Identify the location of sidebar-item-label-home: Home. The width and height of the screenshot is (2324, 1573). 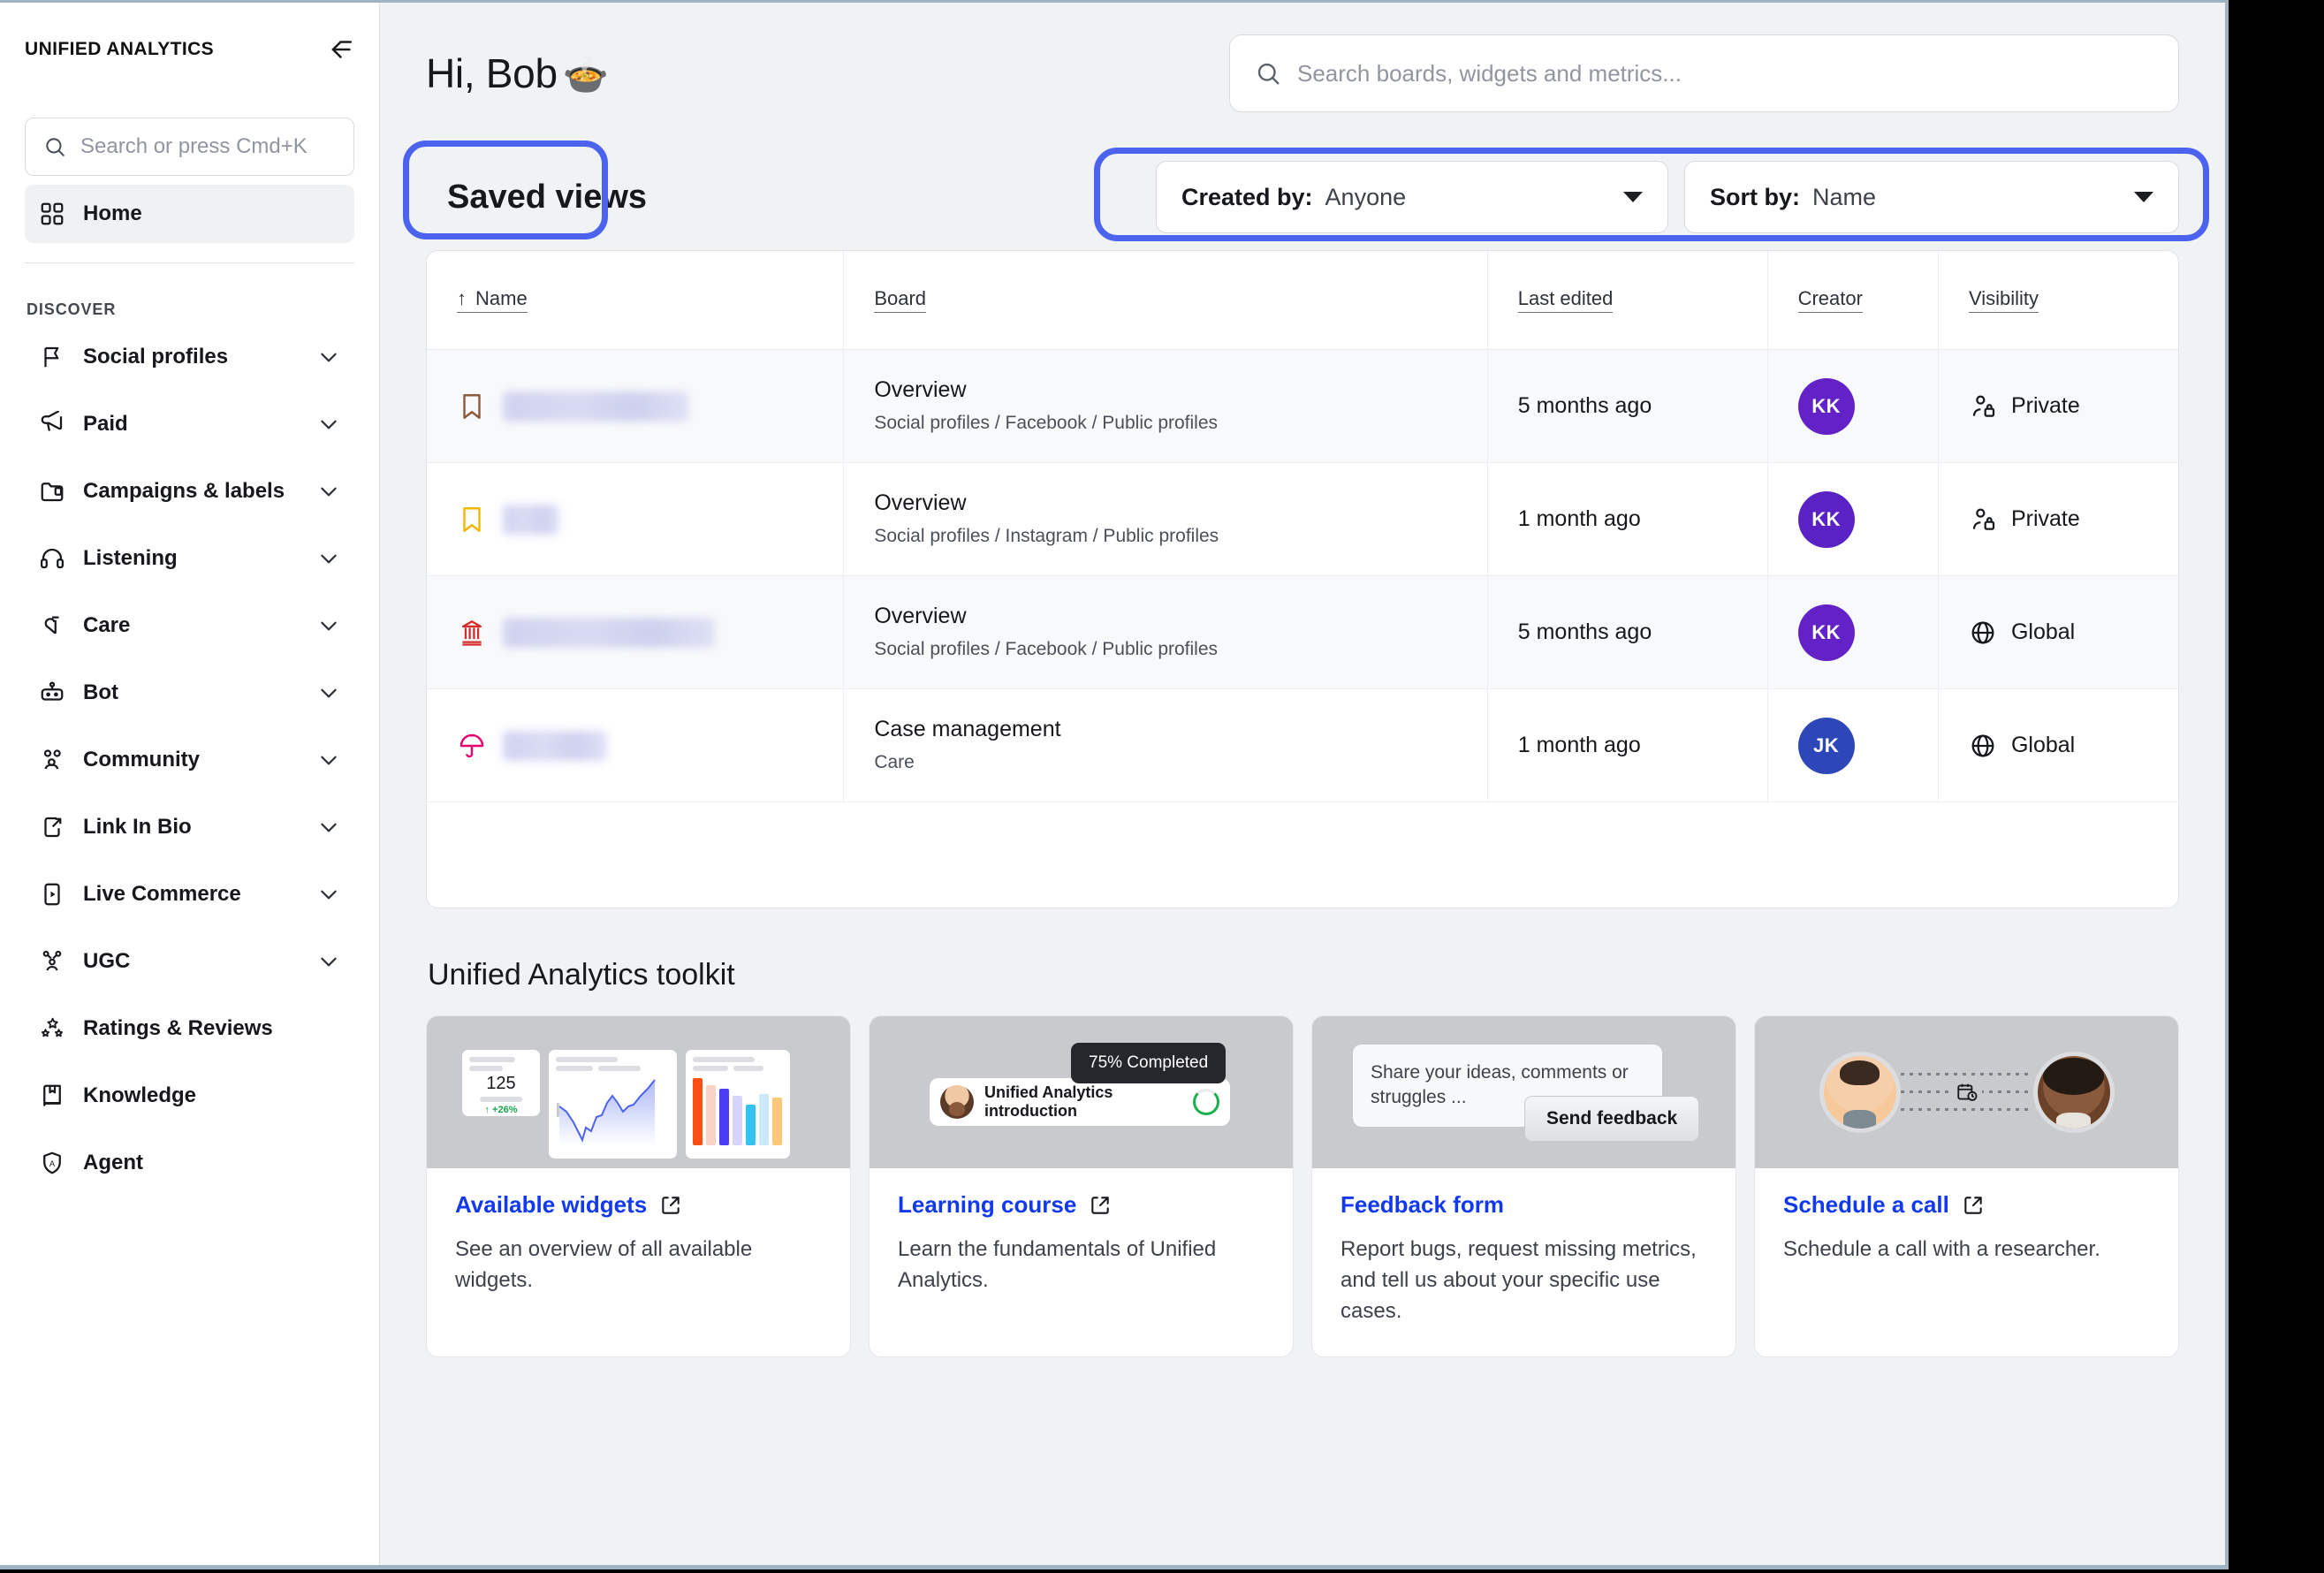
(112, 213).